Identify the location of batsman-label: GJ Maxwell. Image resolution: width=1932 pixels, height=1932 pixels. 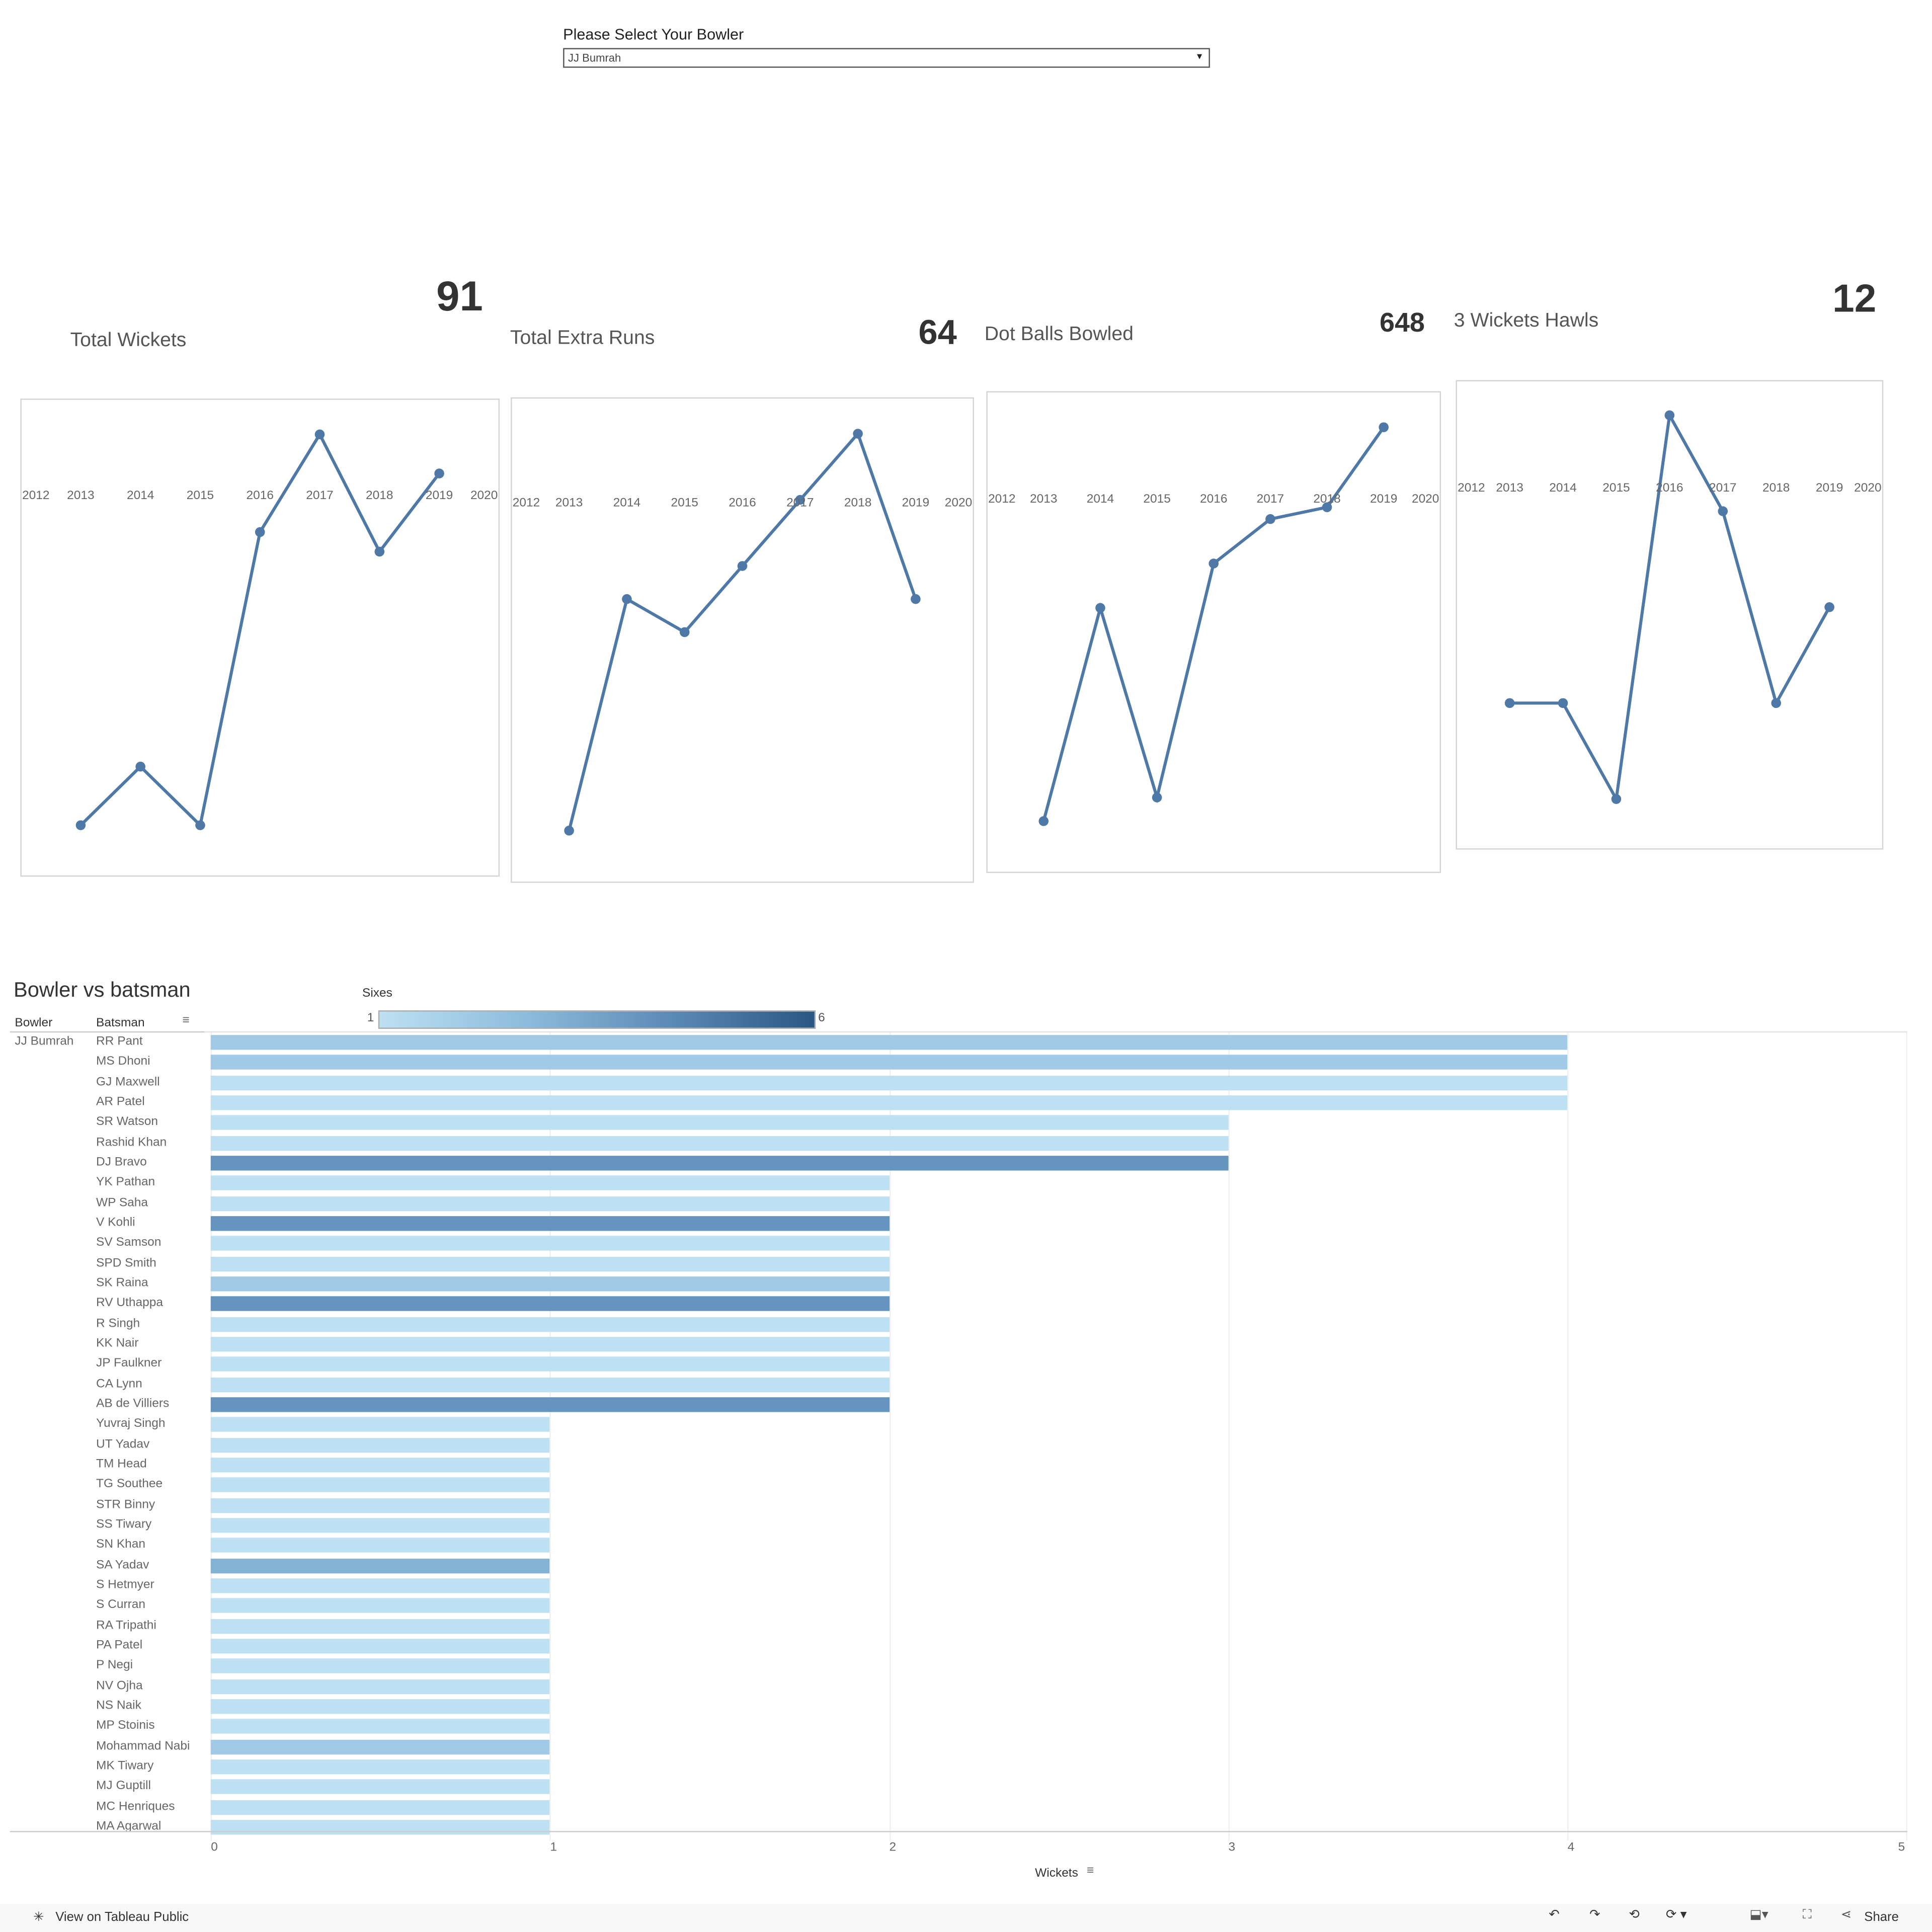
(128, 1082).